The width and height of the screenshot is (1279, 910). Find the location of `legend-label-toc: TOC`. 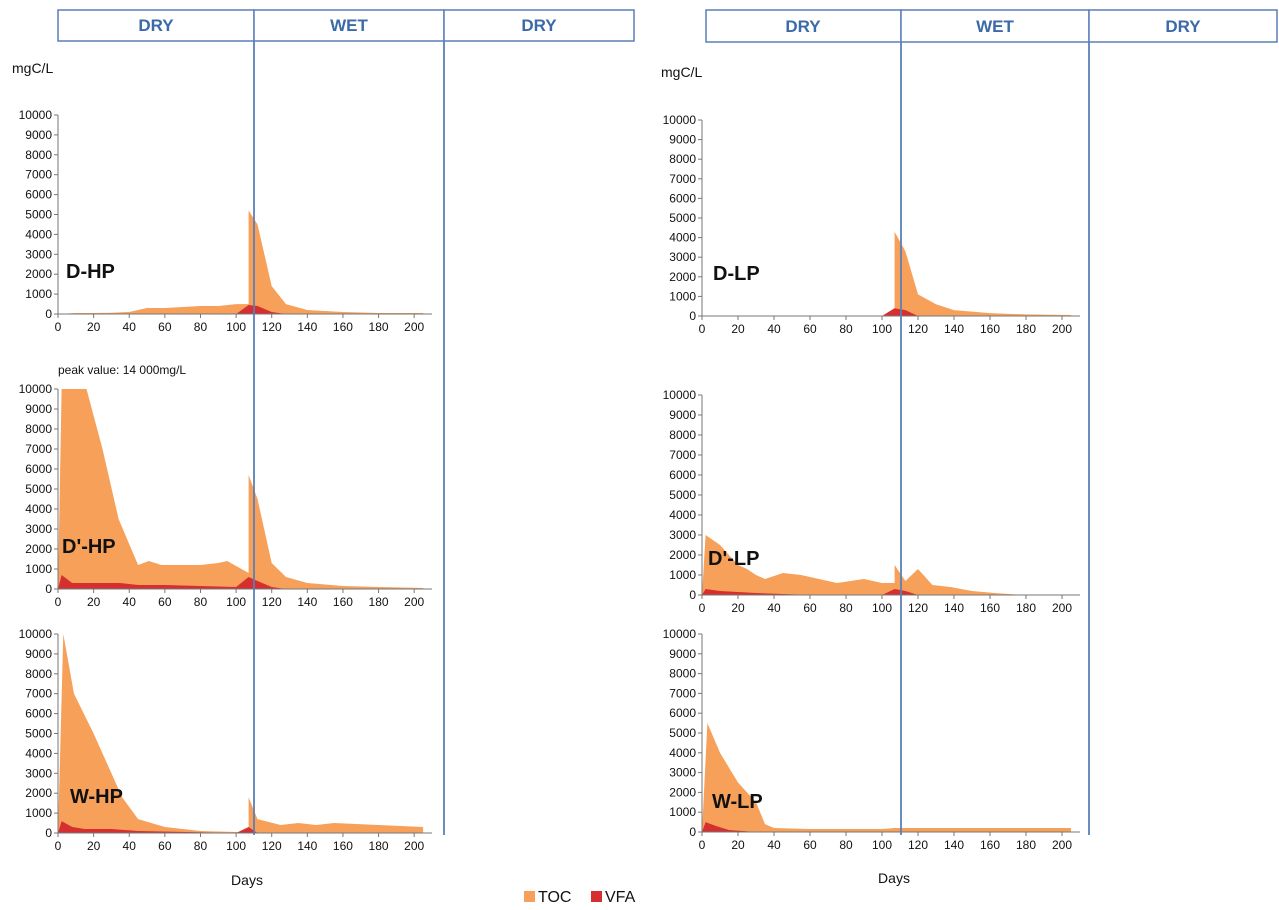

legend-label-toc: TOC is located at coordinates (554, 897).